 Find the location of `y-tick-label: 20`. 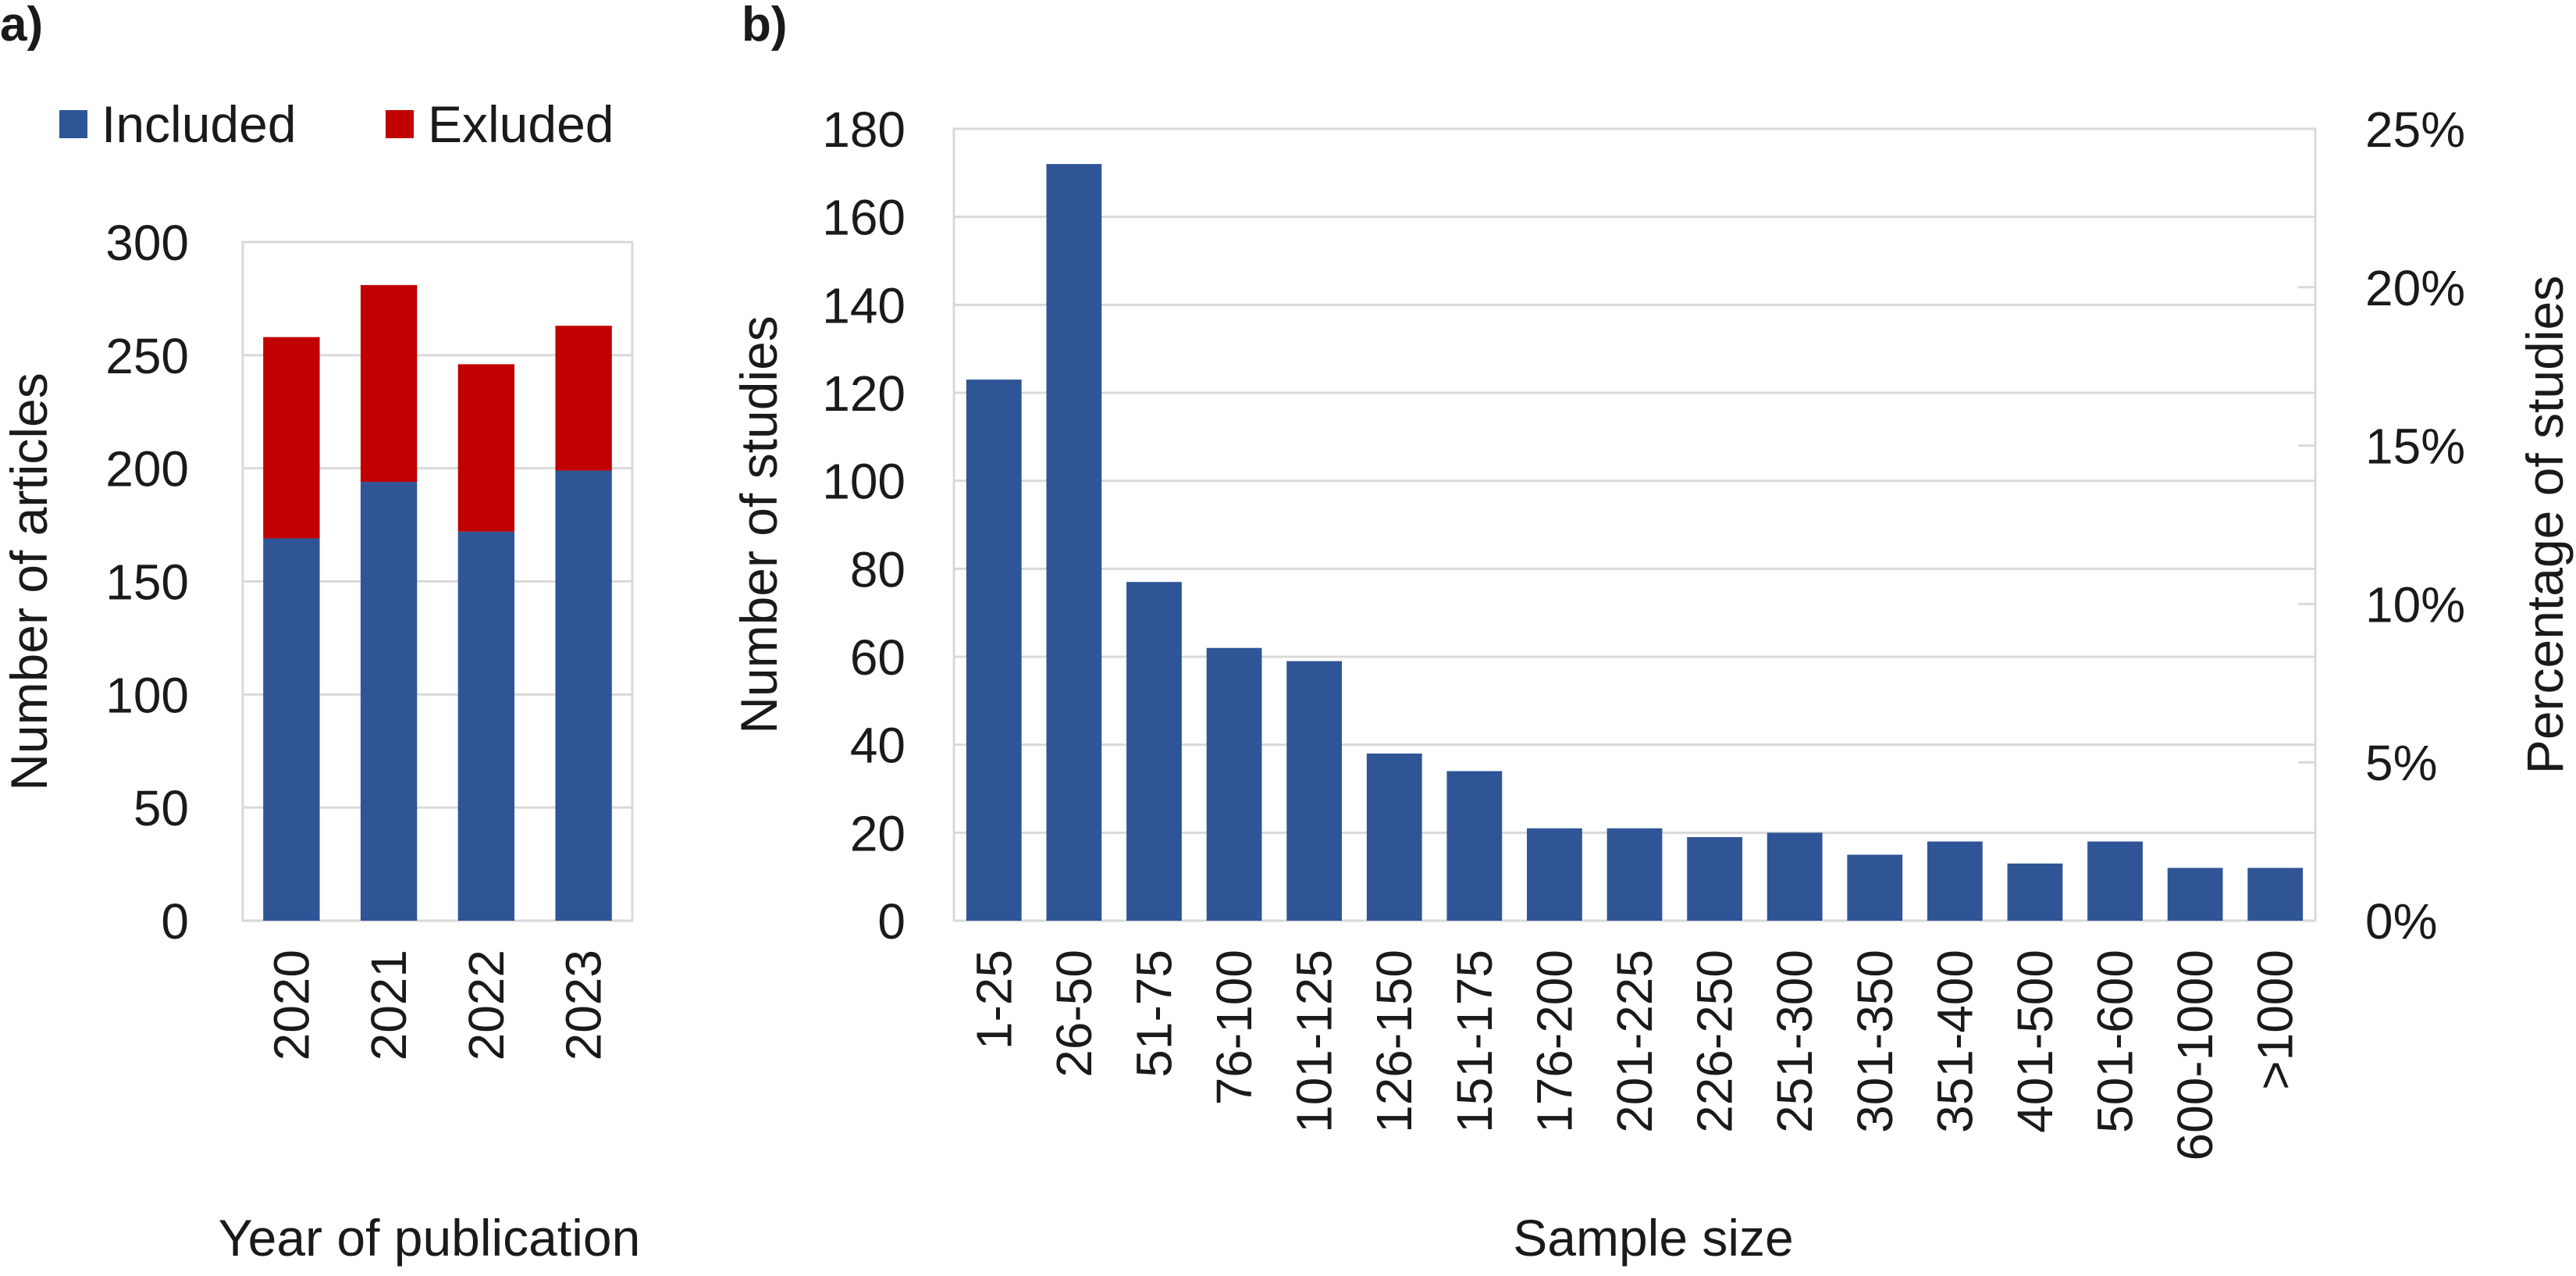

y-tick-label: 20 is located at coordinates (878, 833).